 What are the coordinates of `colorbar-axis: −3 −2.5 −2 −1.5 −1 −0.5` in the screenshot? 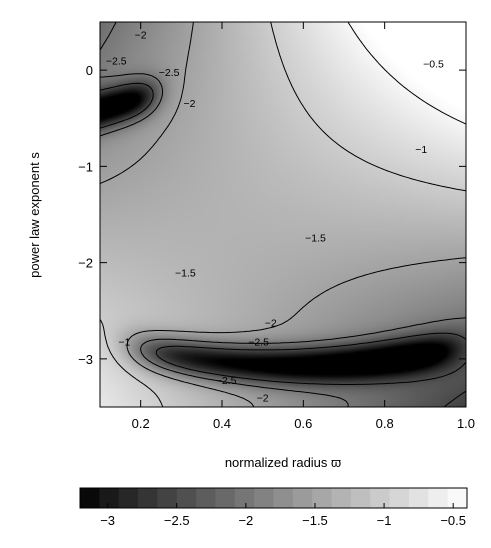 It's located at (283, 515).